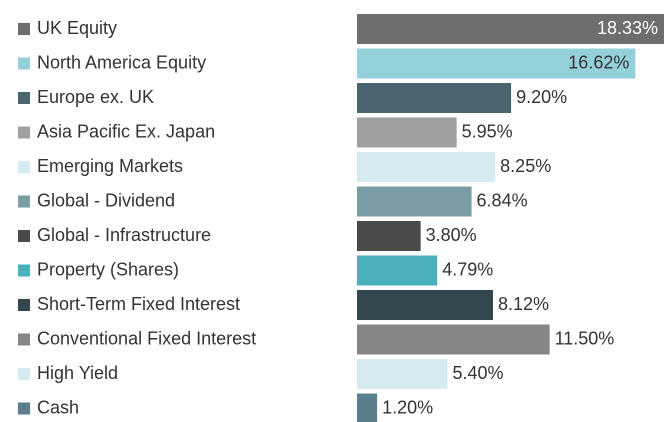 The image size is (664, 422). I want to click on category-label: Europe ex. UK, so click(95, 97).